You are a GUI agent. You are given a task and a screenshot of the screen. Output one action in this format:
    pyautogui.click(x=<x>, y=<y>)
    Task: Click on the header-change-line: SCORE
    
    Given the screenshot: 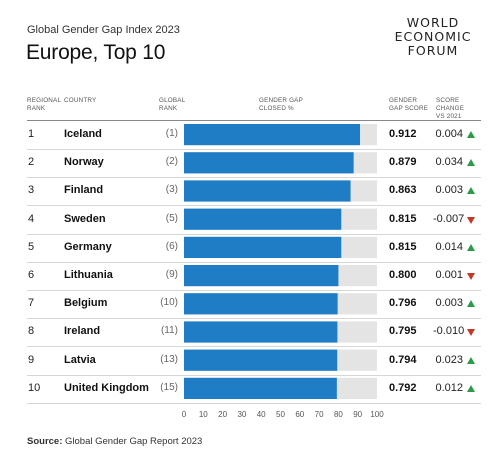 What is the action you would take?
    pyautogui.click(x=448, y=100)
    